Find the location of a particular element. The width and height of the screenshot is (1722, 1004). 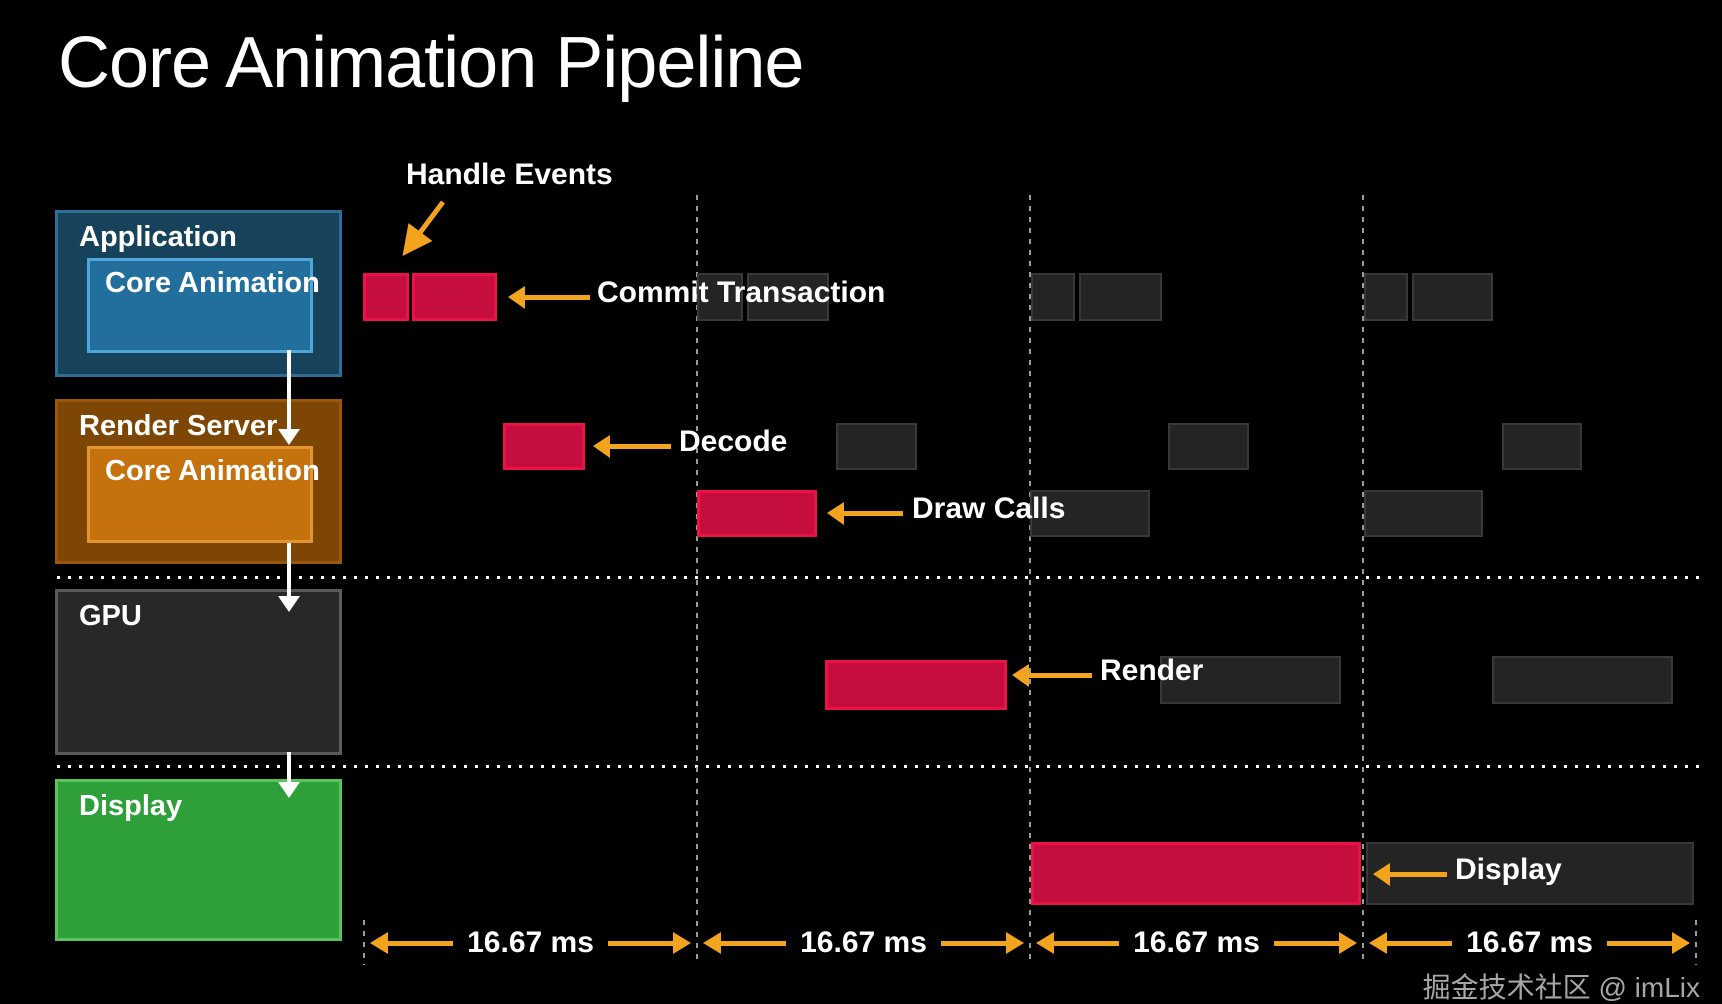

render-server-core-animation-box: Core Animation is located at coordinates (203, 494).